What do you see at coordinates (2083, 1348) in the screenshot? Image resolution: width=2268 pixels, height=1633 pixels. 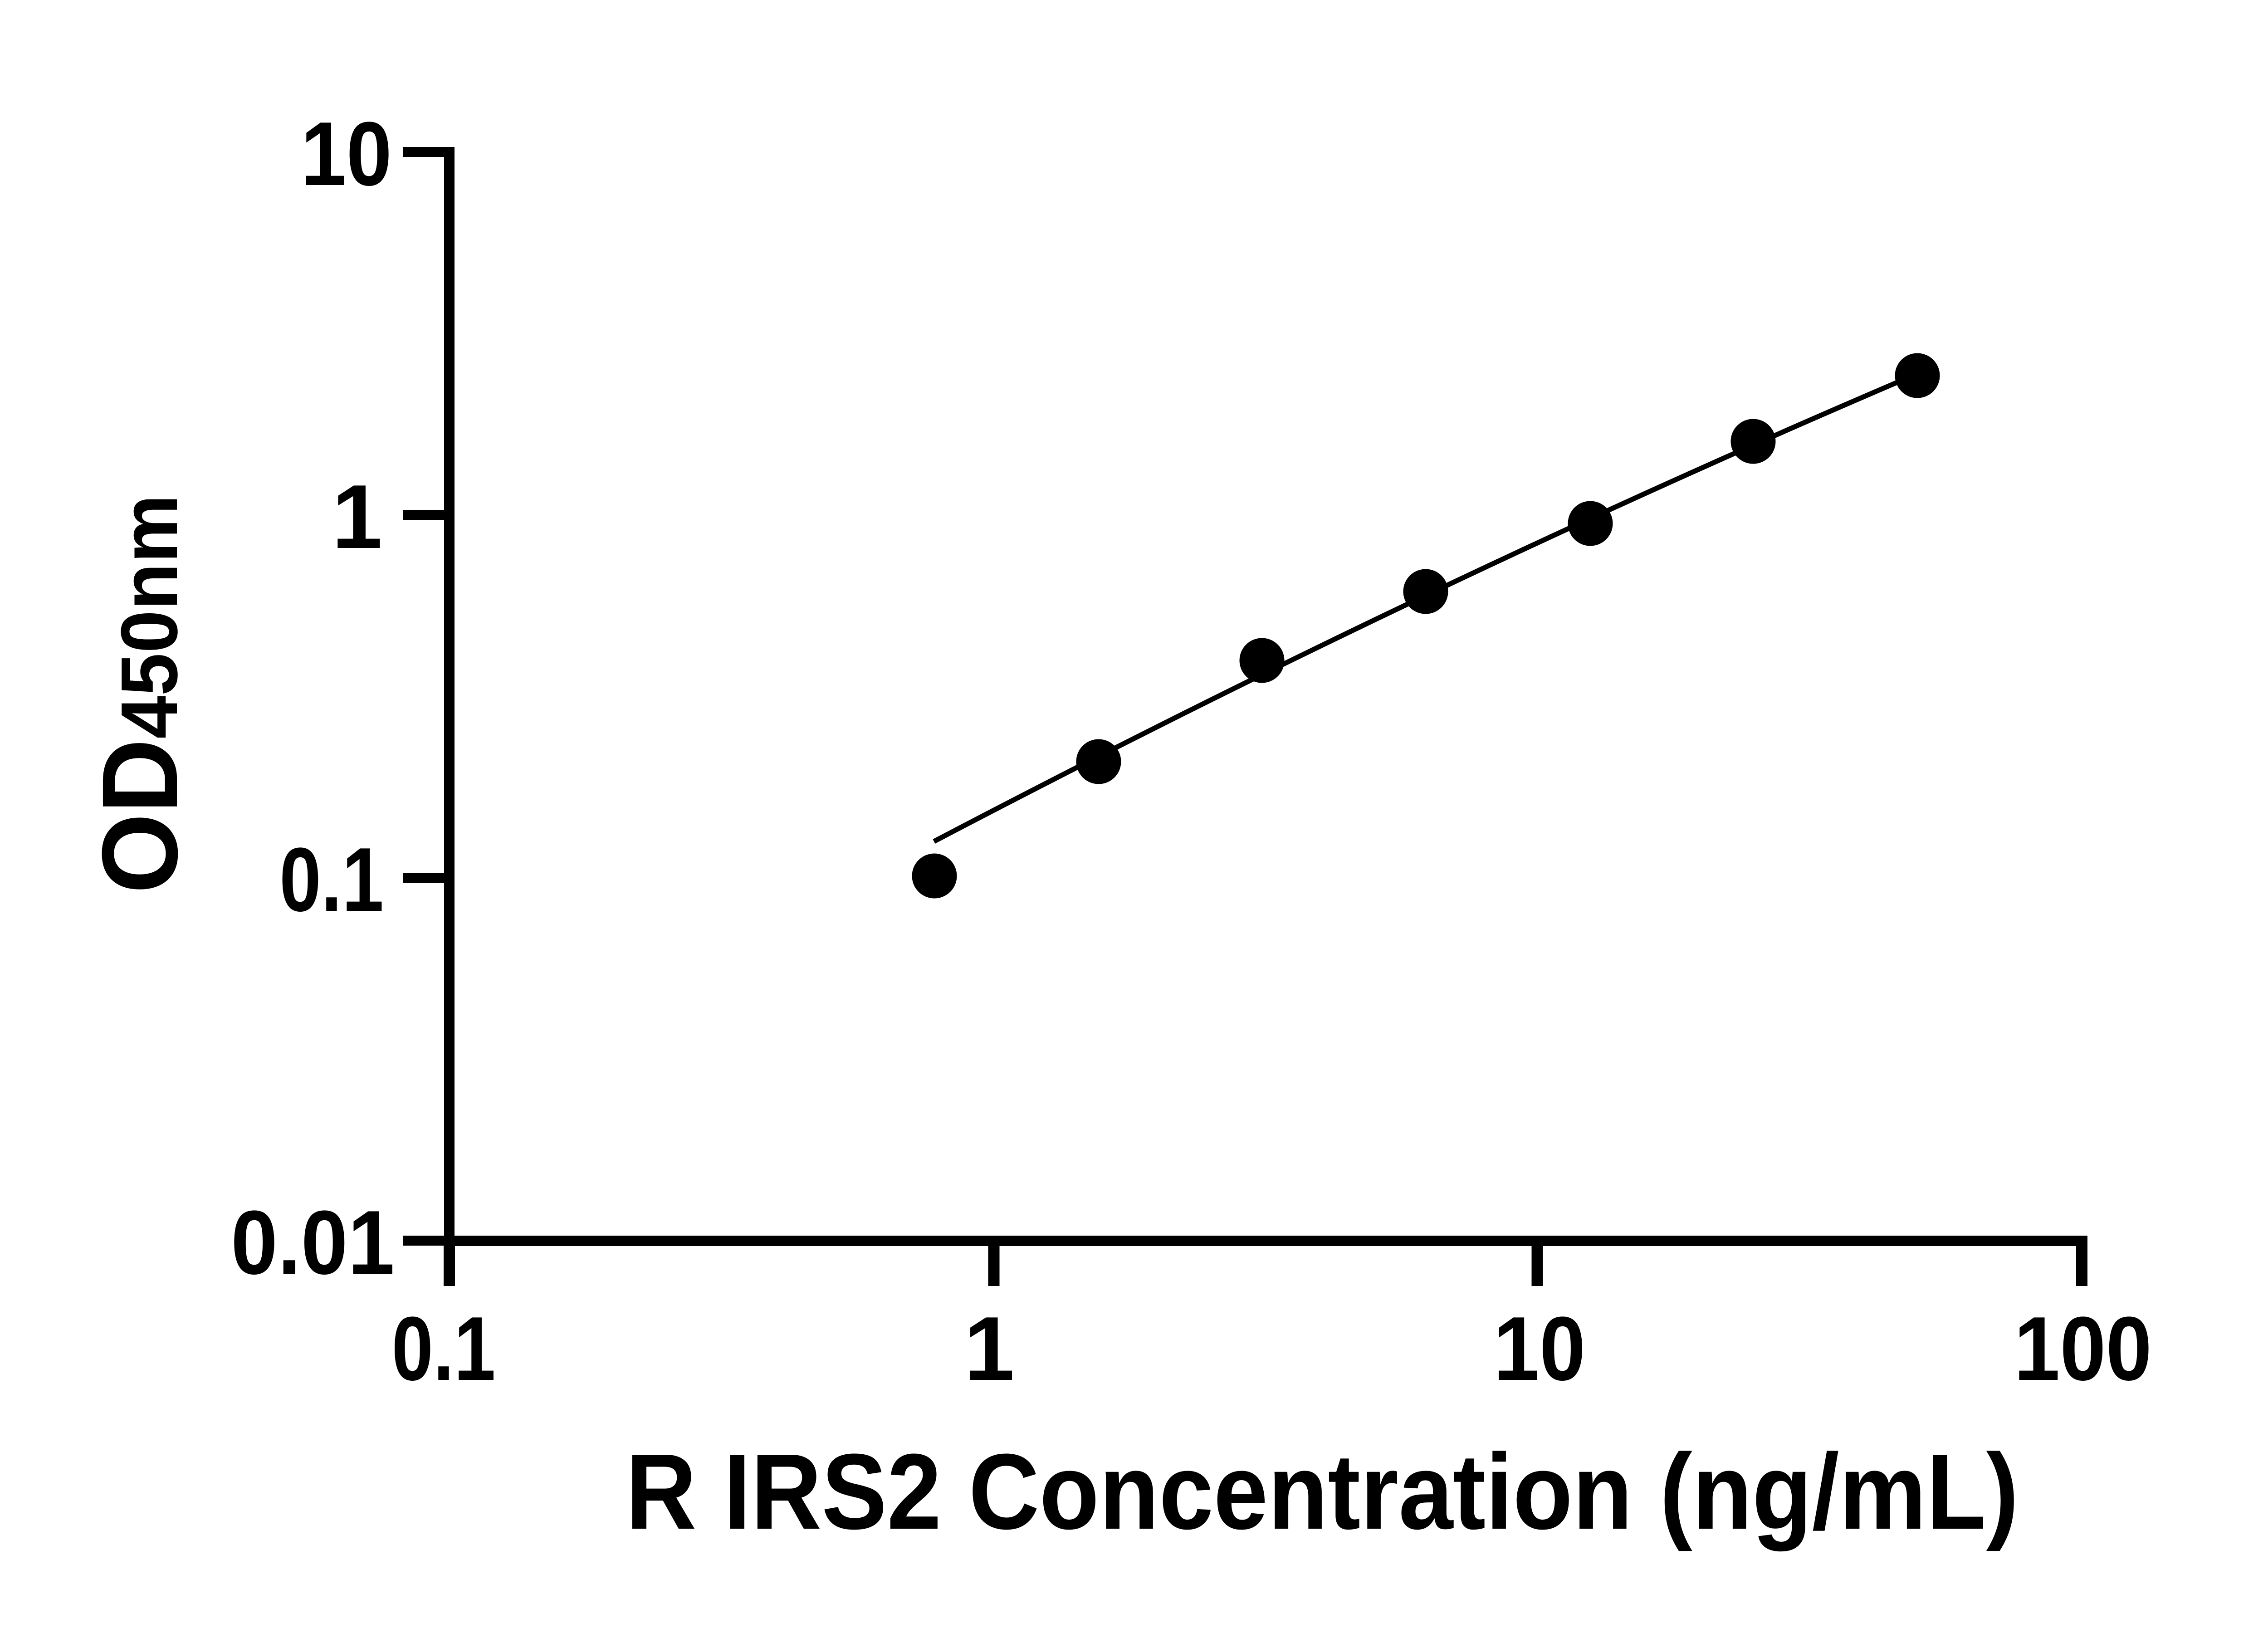 I see `svg-text: 100` at bounding box center [2083, 1348].